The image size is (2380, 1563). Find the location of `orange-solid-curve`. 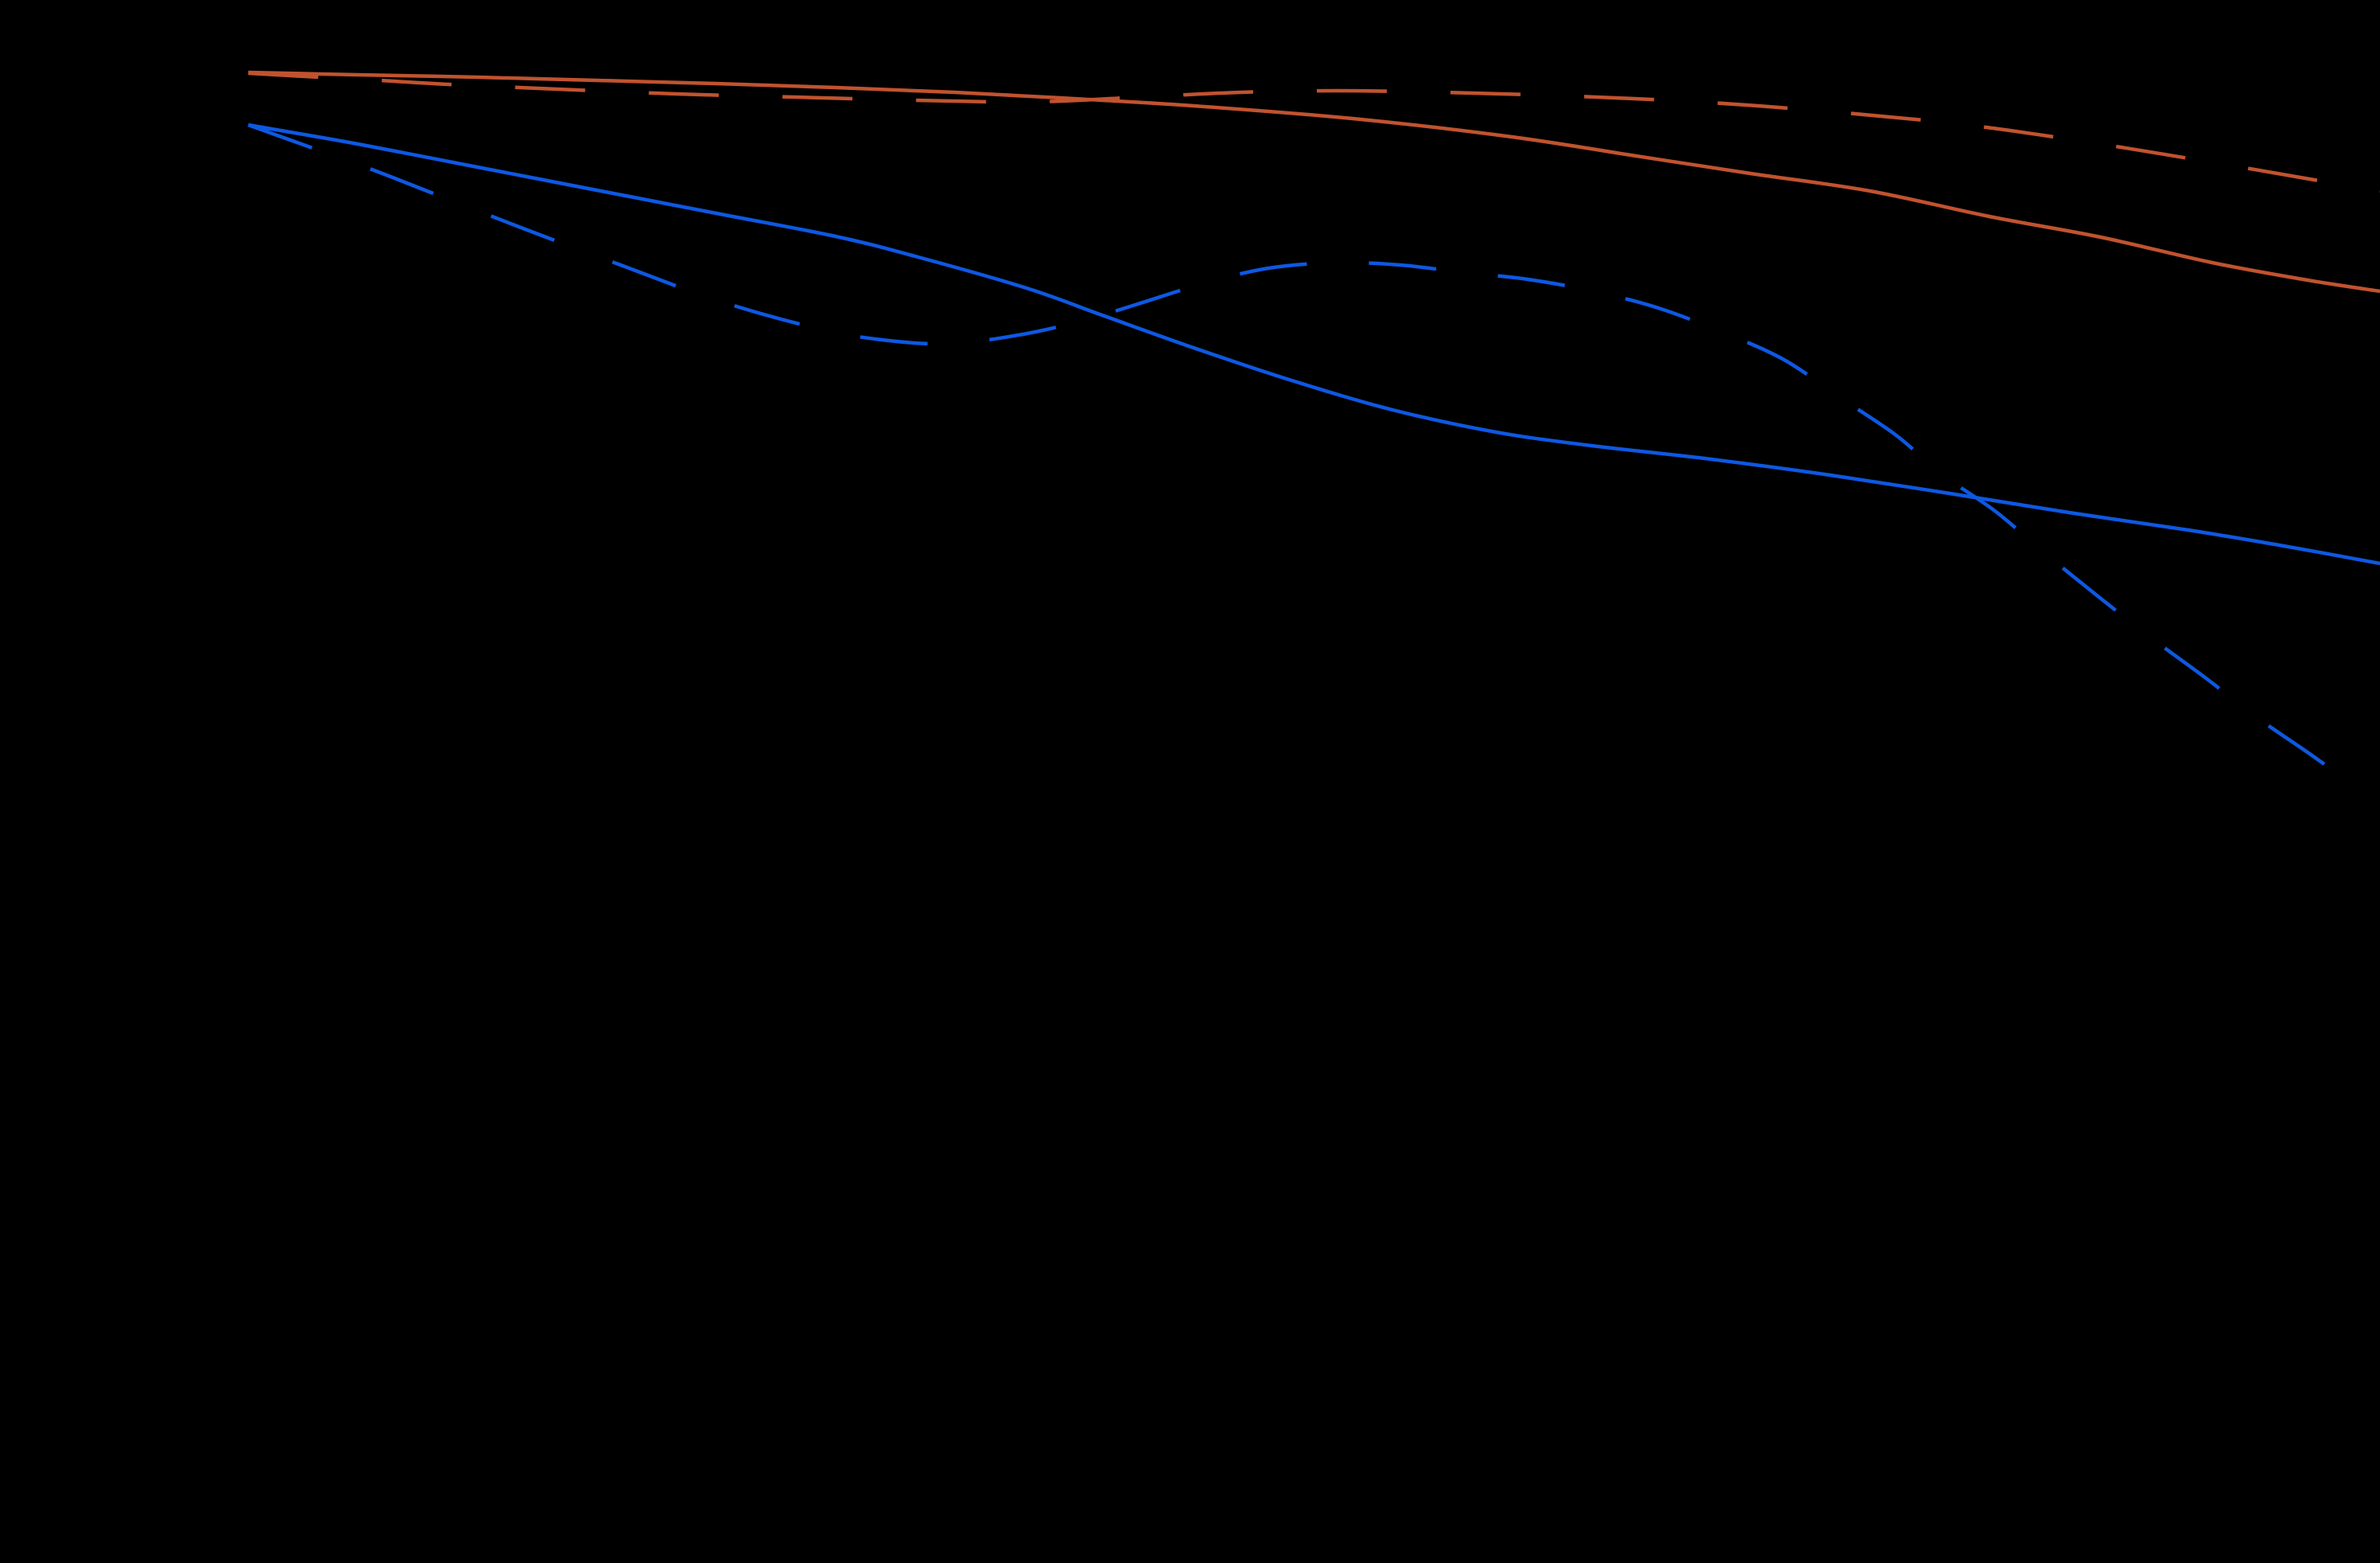

orange-solid-curve is located at coordinates (1313, 182).